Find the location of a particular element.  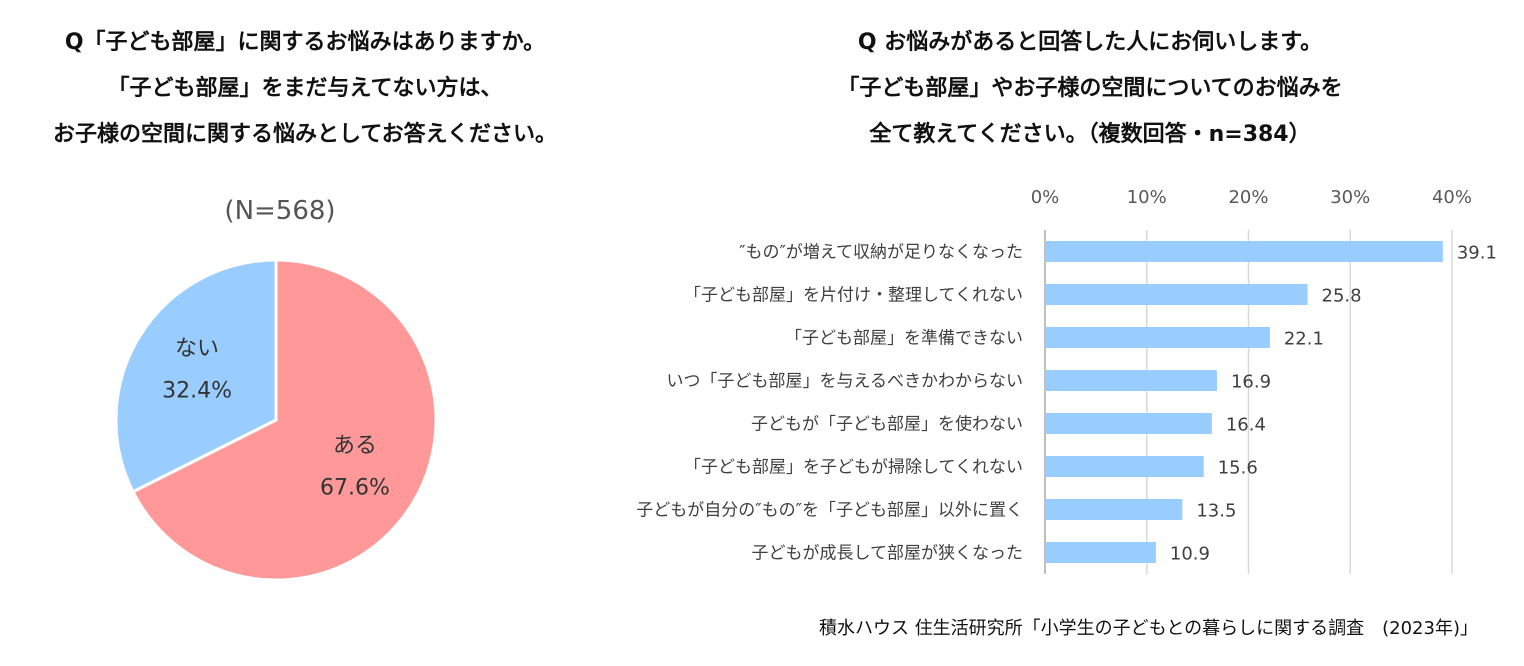

left-title-line-2: 「子ども部屋」をまだ与えてない方は、 is located at coordinates (305, 88).